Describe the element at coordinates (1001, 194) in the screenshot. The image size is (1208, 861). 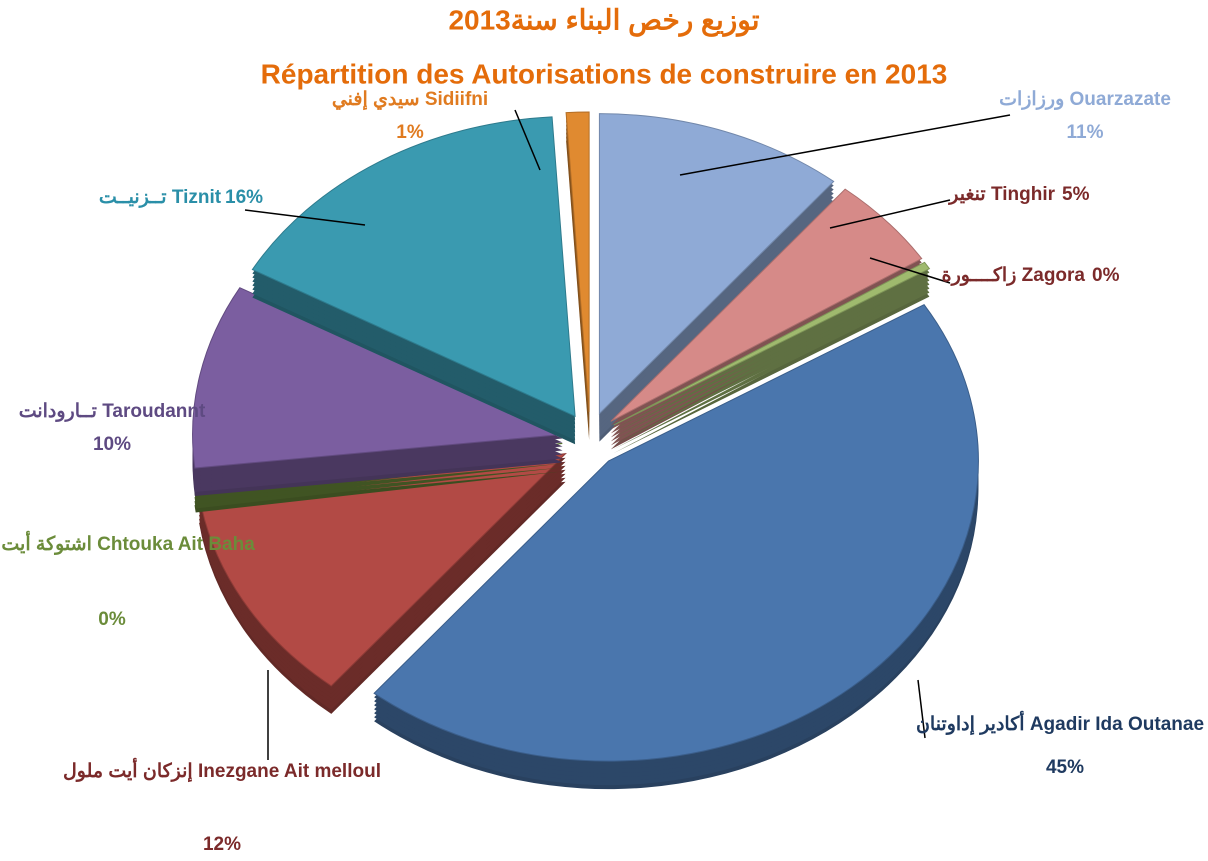
I see `slice-label: تنغير Tinghir` at that location.